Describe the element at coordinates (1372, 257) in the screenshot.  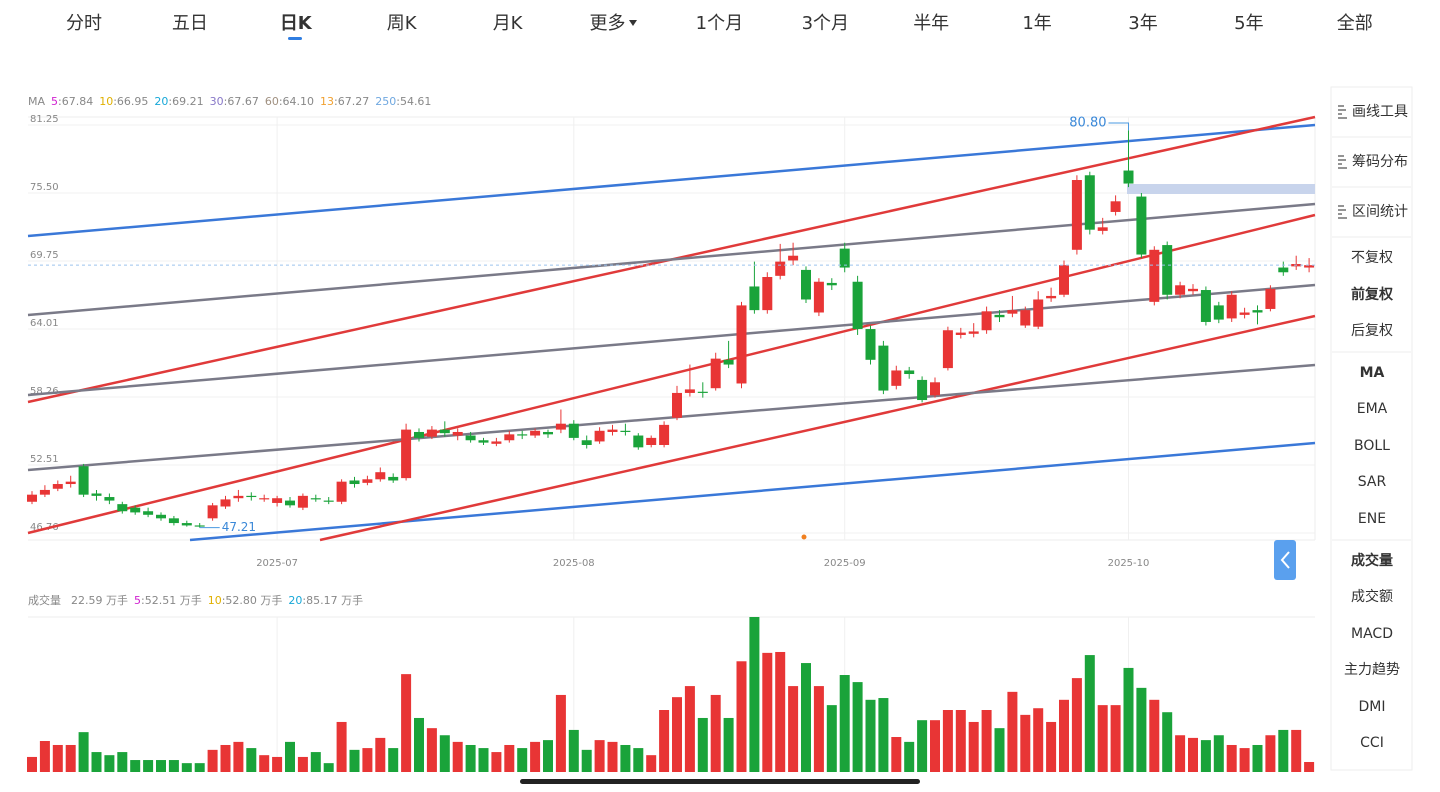
I see `menu-item: 不复权` at that location.